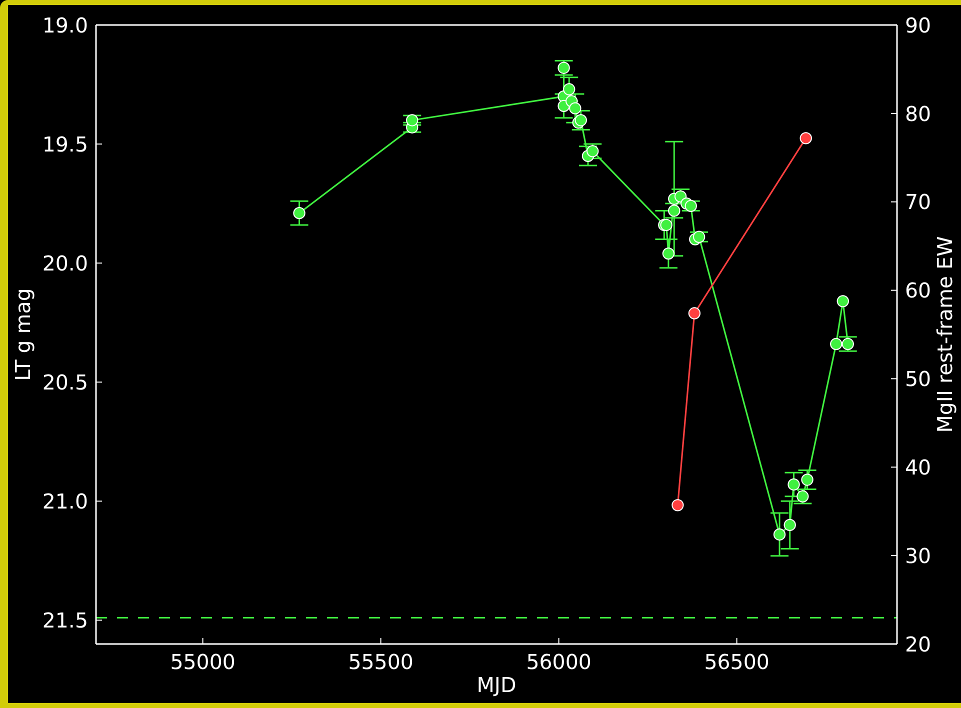  What do you see at coordinates (918, 556) in the screenshot?
I see `y2-tick-label: 30` at bounding box center [918, 556].